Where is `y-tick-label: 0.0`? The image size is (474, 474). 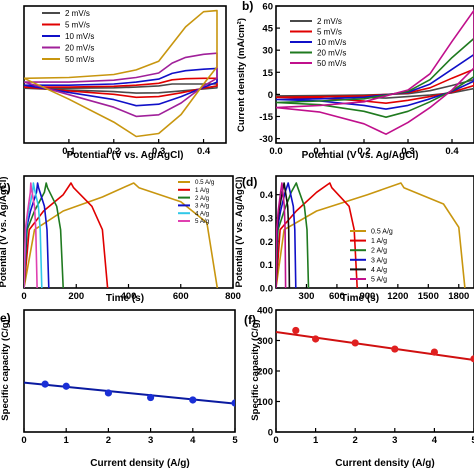
y-tick-label: 0.0 is located at coordinates (266, 289).